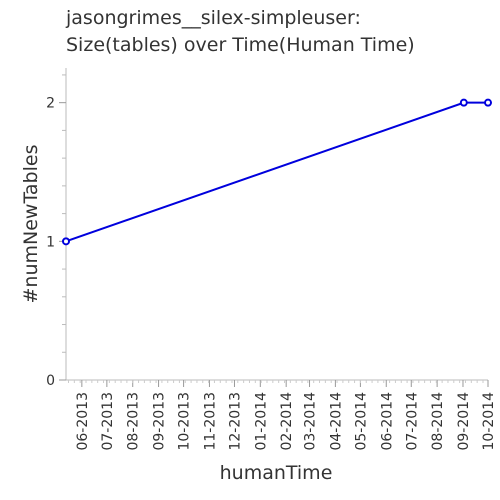 Image resolution: width=500 pixels, height=500 pixels. I want to click on x-tick-label: 07-2014, so click(412, 421).